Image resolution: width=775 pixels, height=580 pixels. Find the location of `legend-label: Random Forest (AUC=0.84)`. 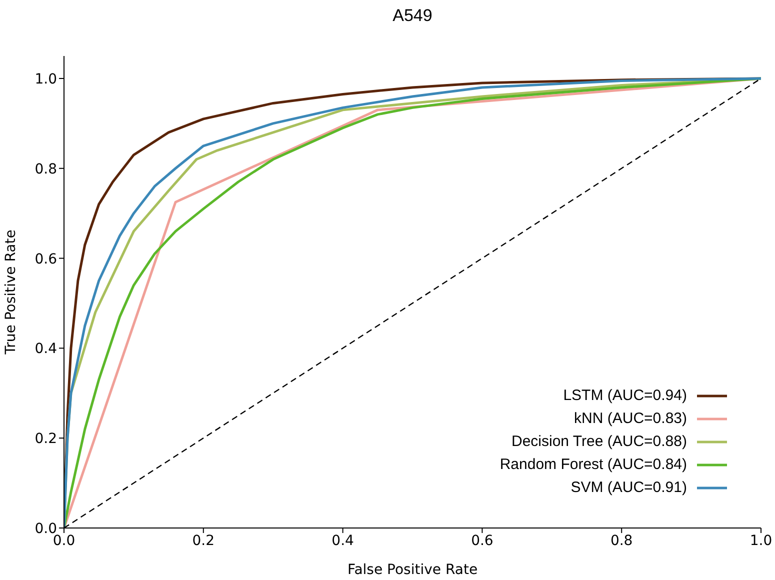

legend-label: Random Forest (AUC=0.84) is located at coordinates (593, 464).